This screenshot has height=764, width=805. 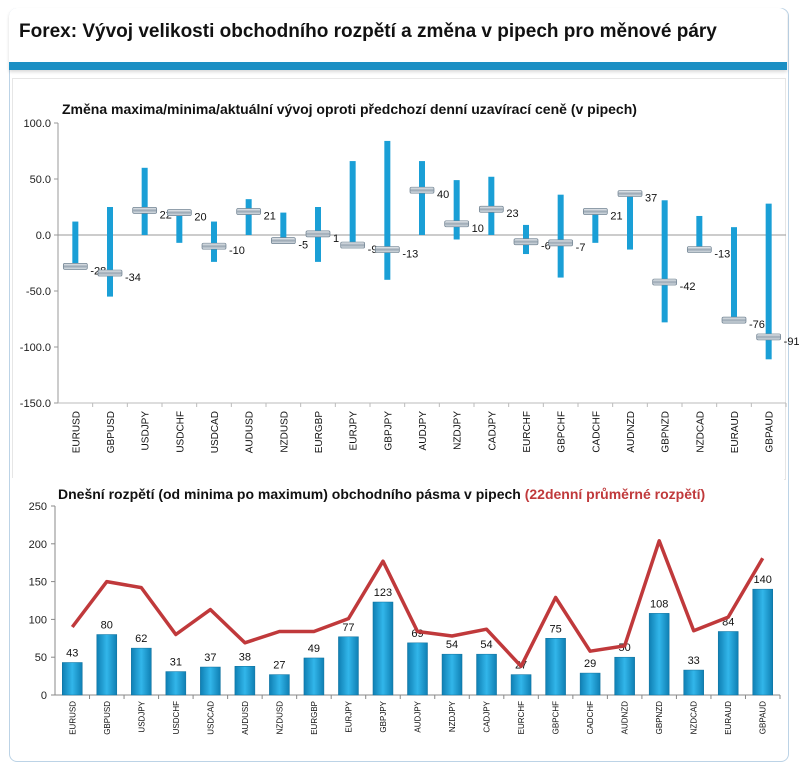 What do you see at coordinates (763, 580) in the screenshot?
I see `data-label: 140` at bounding box center [763, 580].